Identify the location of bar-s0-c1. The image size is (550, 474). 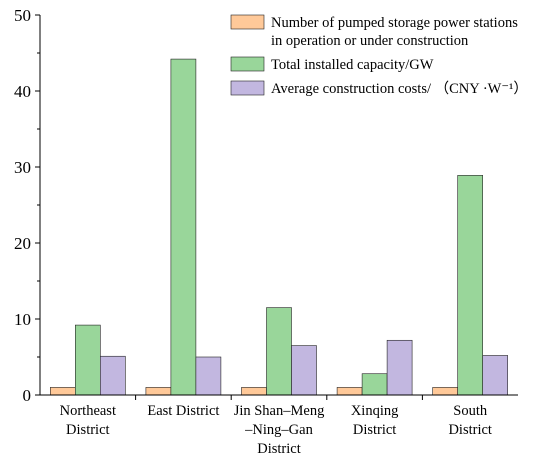
(158, 391).